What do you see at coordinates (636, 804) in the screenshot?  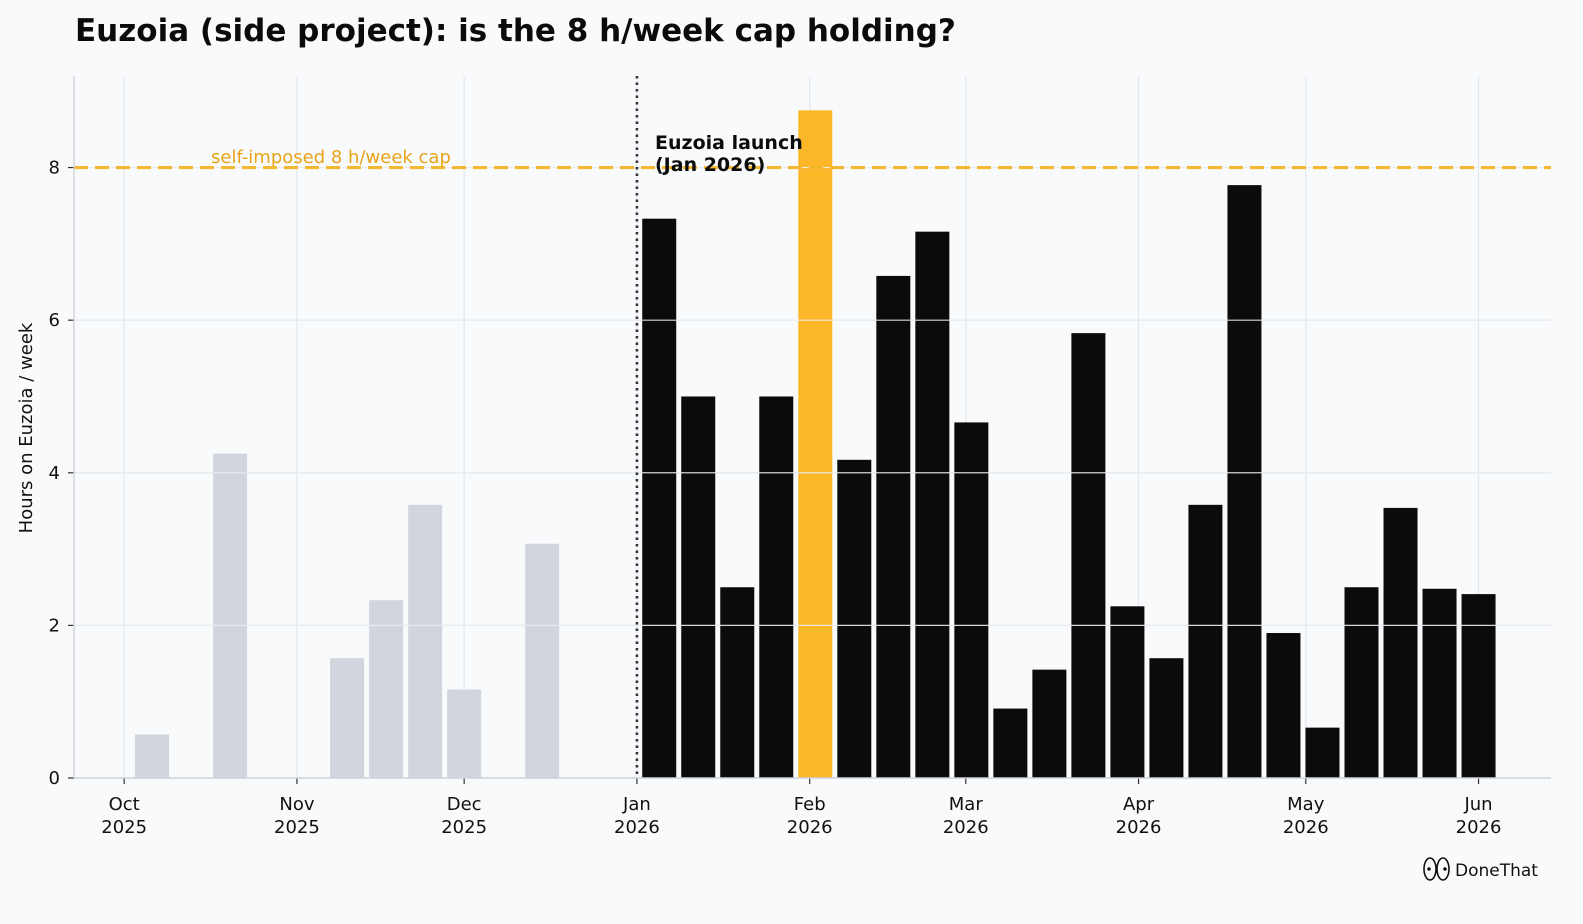 I see `x-tick-label-month: Jan` at bounding box center [636, 804].